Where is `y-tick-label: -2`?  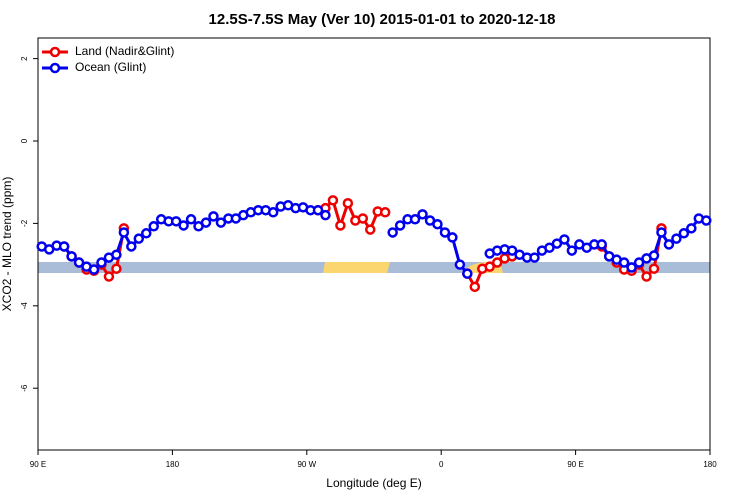 y-tick-label: -2 is located at coordinates (24, 223).